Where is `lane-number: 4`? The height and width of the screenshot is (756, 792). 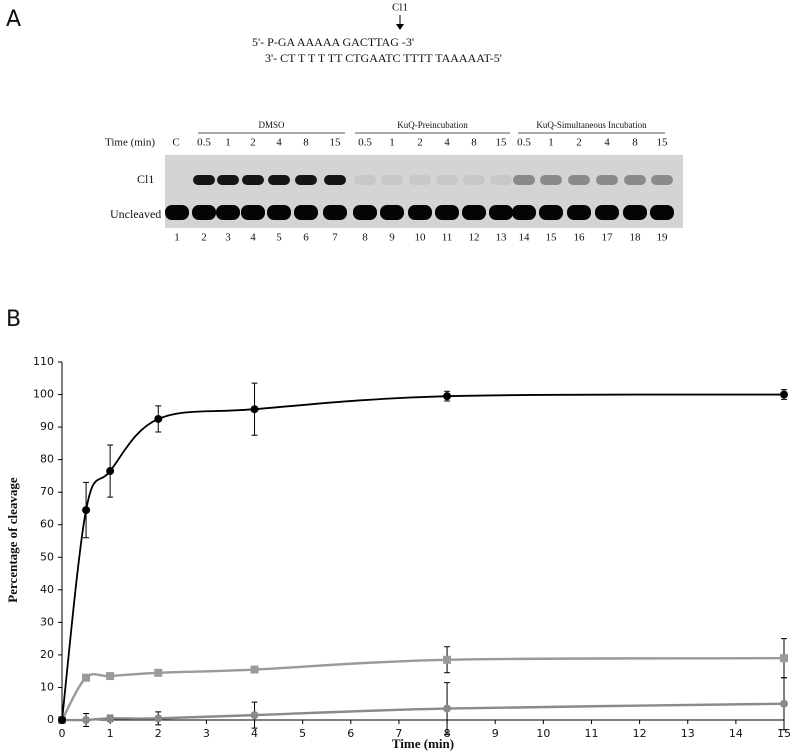
lane-number: 4 is located at coordinates (253, 238).